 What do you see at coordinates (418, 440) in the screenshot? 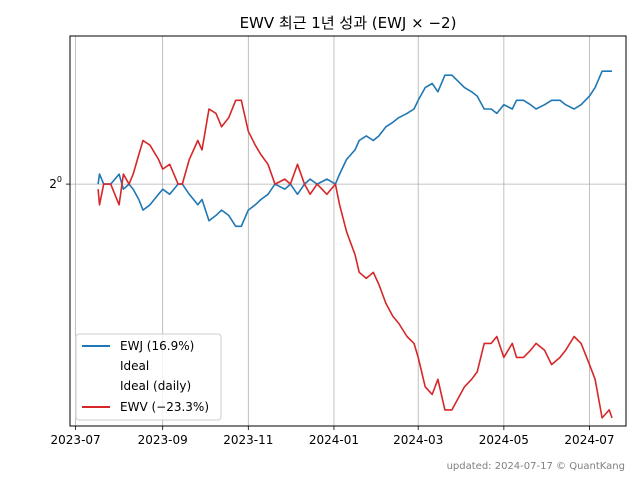
I see `x-tick-label: 2024-03` at bounding box center [418, 440].